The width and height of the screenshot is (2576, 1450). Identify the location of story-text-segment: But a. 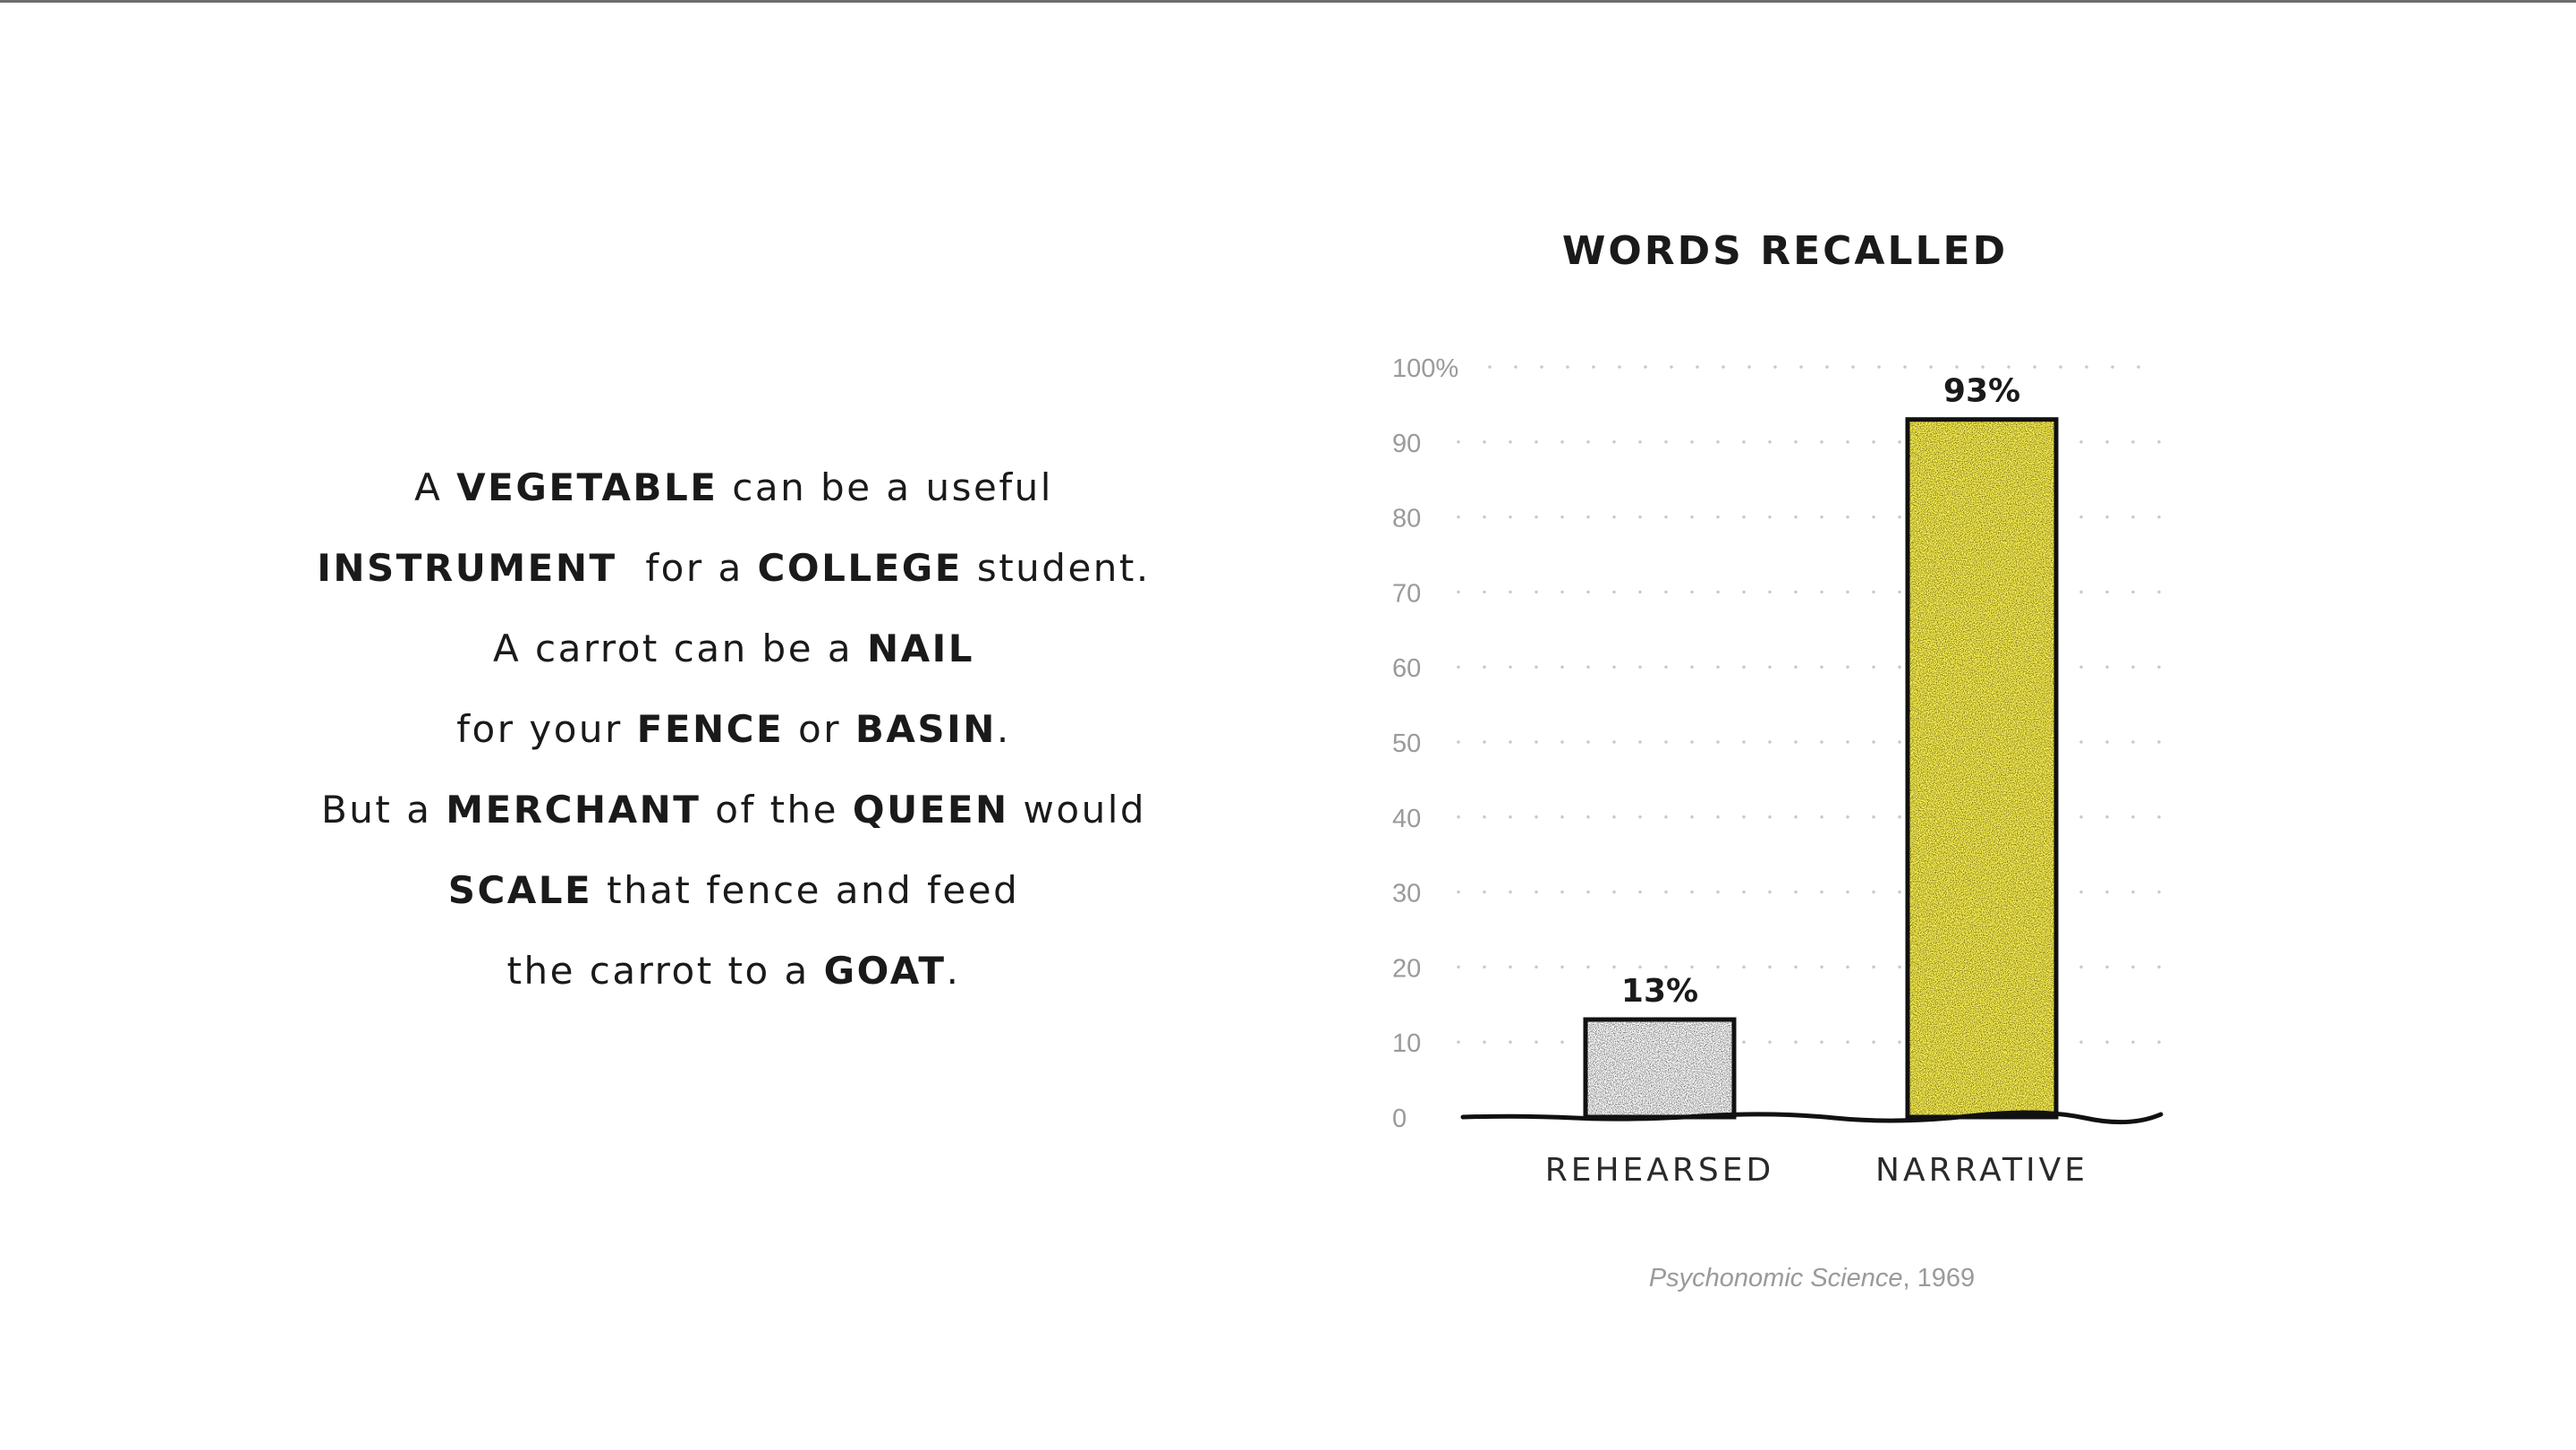
(383, 810).